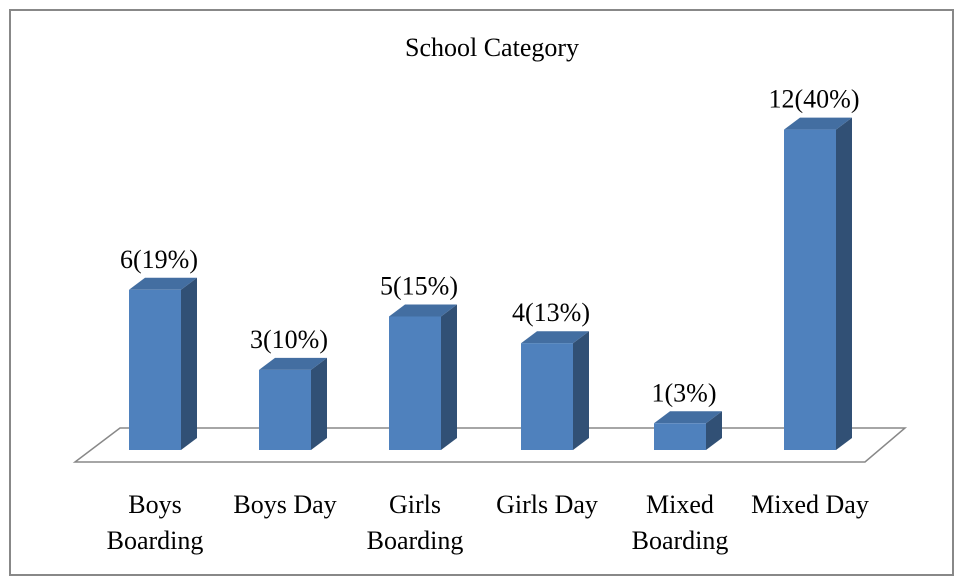 The width and height of the screenshot is (961, 583). What do you see at coordinates (547, 504) in the screenshot?
I see `x-tick-label: Girls Day` at bounding box center [547, 504].